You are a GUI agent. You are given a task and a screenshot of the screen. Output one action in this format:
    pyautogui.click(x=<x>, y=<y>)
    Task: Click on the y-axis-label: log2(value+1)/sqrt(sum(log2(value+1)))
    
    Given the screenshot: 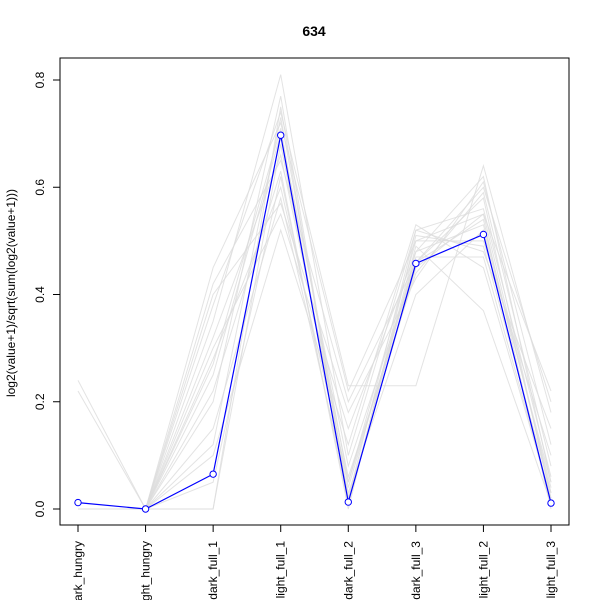 What is the action you would take?
    pyautogui.click(x=11, y=293)
    